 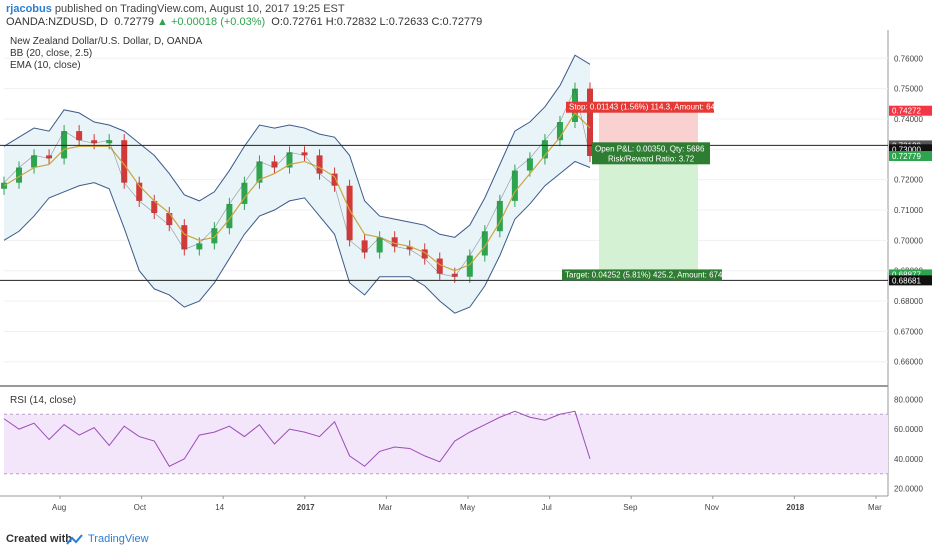 I want to click on x-tick-label: Sep, so click(x=630, y=507).